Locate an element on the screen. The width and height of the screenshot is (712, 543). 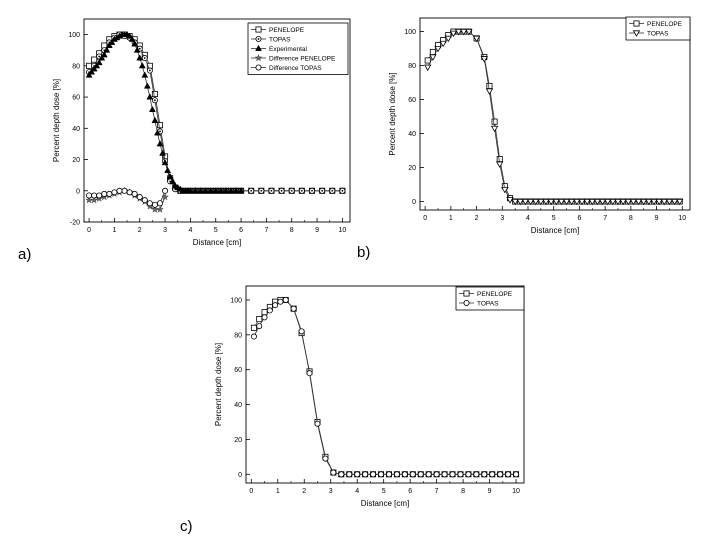
legend-label: TOPAS is located at coordinates (280, 40).